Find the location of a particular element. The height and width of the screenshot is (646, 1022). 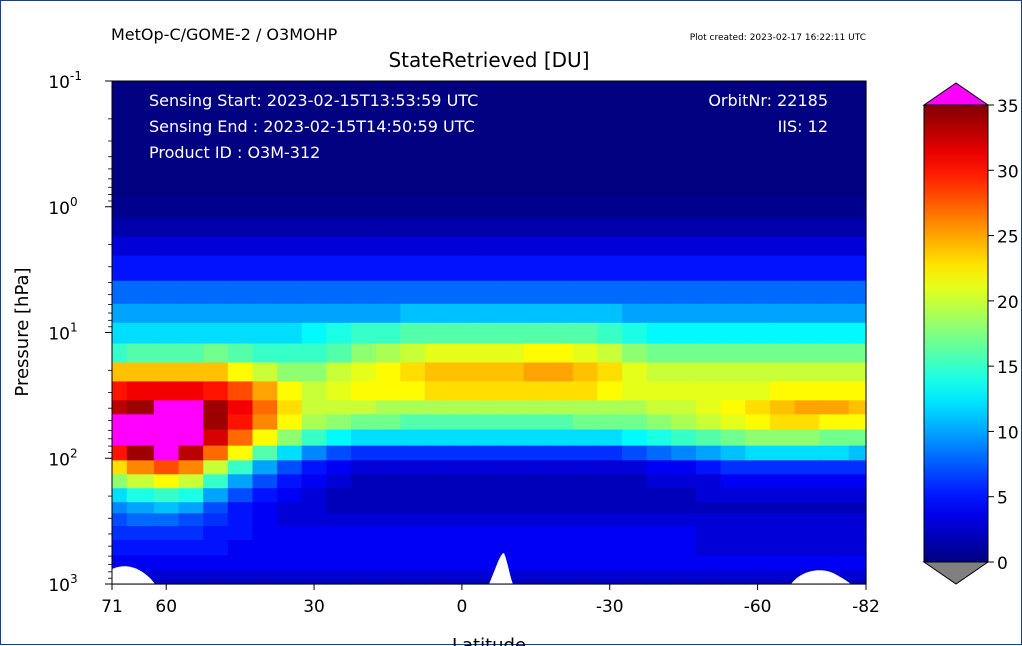

orbit-number: OrbitNr: 22185 is located at coordinates (768, 100).